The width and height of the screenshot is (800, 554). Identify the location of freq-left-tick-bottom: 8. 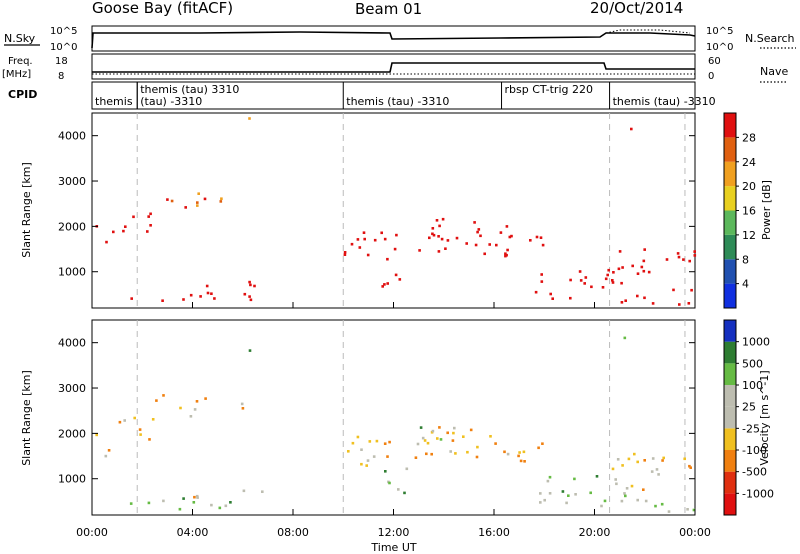
(61, 76).